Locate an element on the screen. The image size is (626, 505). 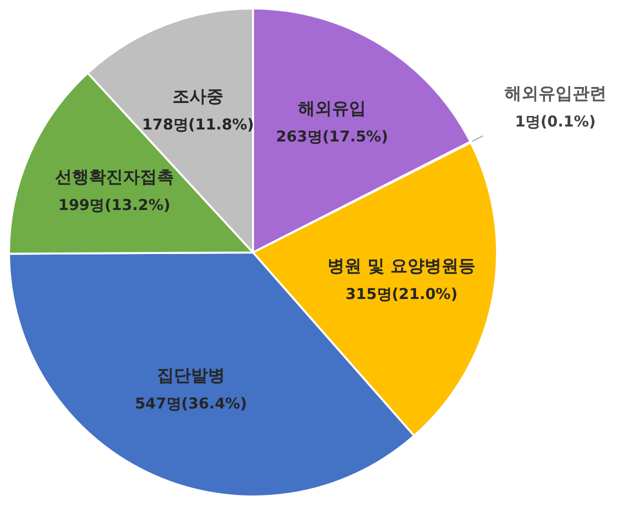
slice-label: 조사중 is located at coordinates (198, 96).